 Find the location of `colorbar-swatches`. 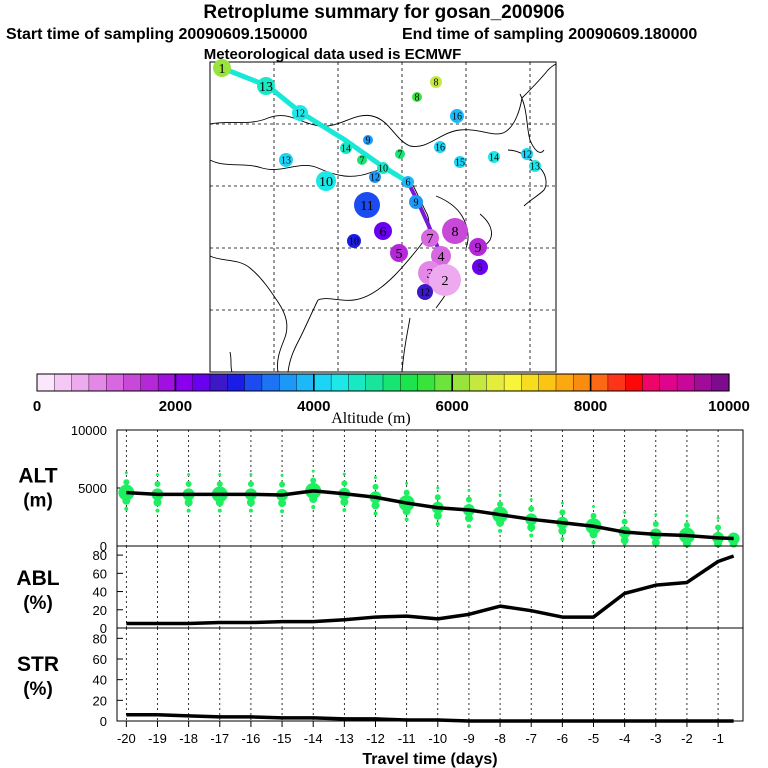

colorbar-swatches is located at coordinates (383, 382).